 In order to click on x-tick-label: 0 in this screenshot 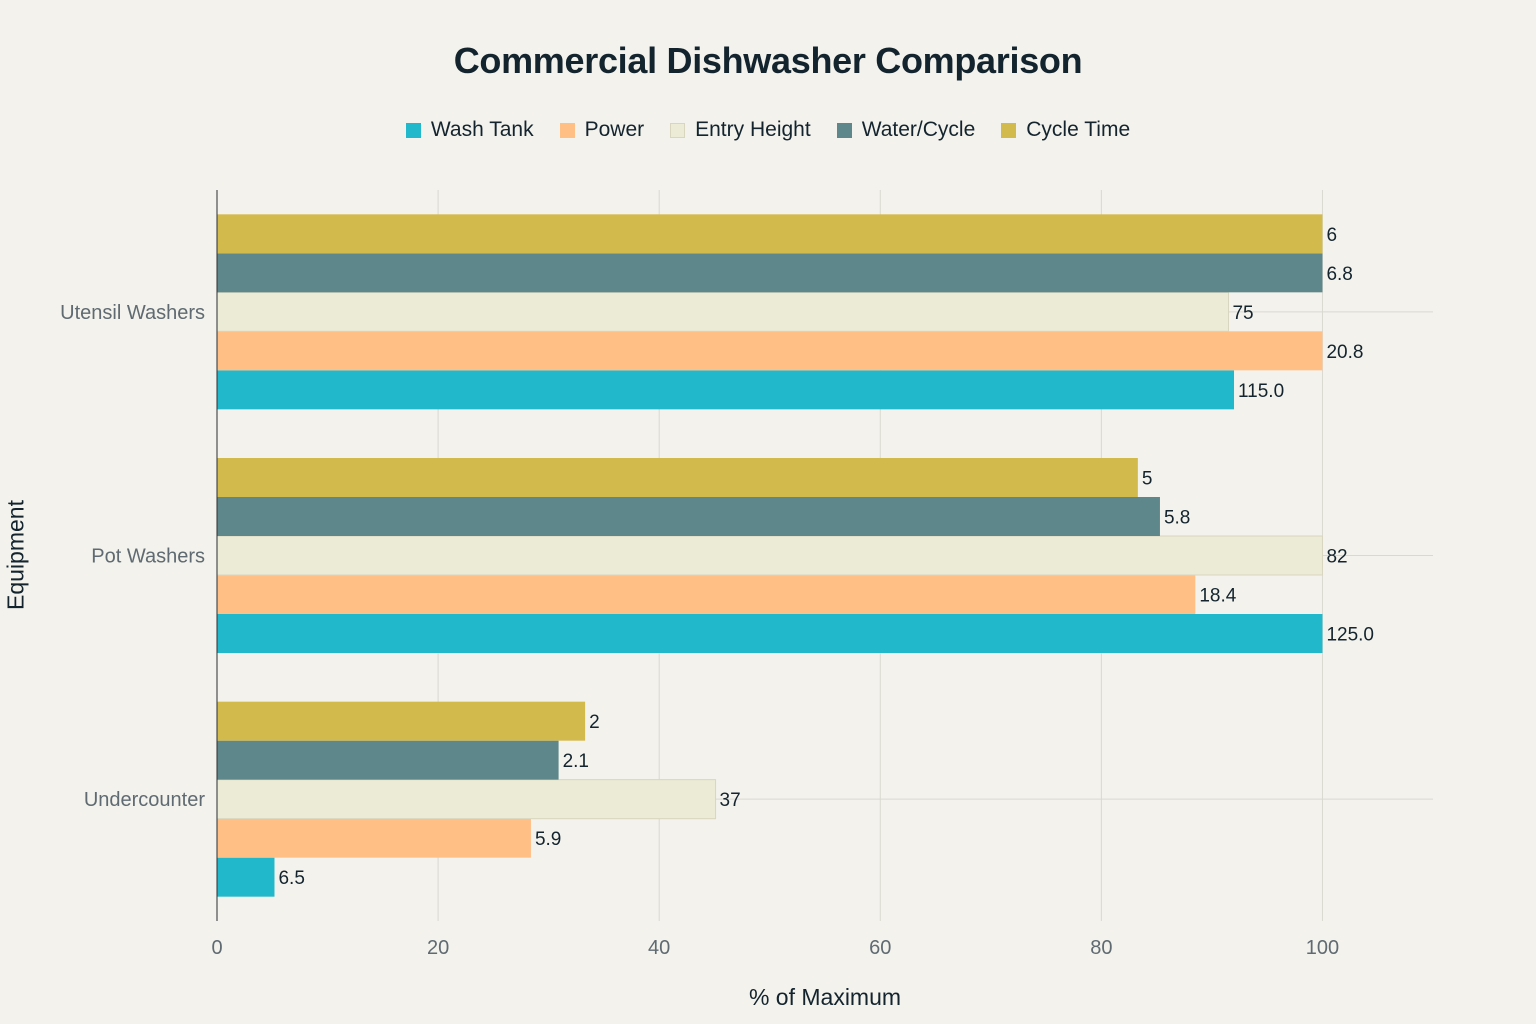, I will do `click(216, 948)`.